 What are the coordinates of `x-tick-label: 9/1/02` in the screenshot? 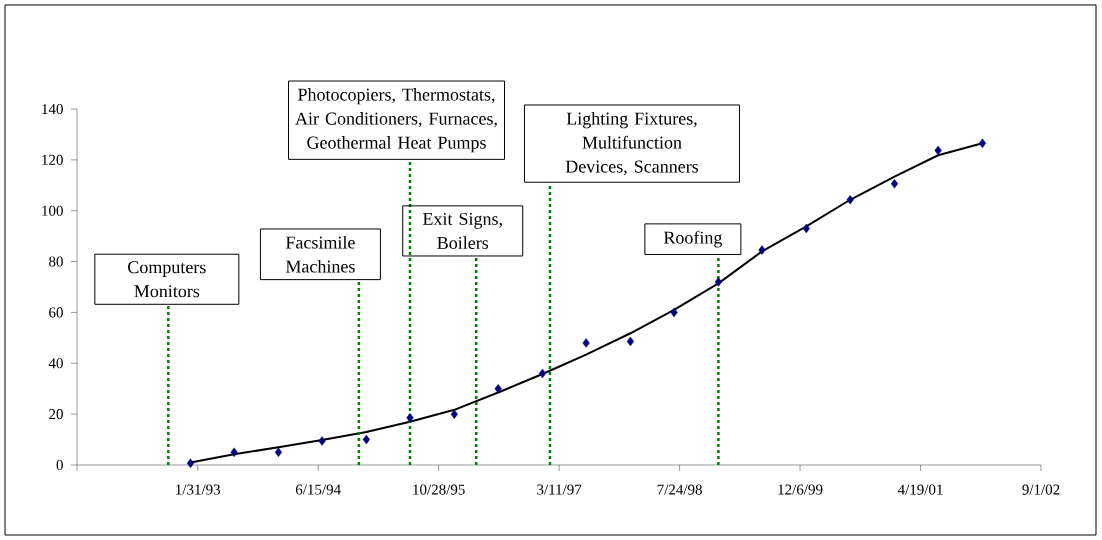 It's located at (1041, 489).